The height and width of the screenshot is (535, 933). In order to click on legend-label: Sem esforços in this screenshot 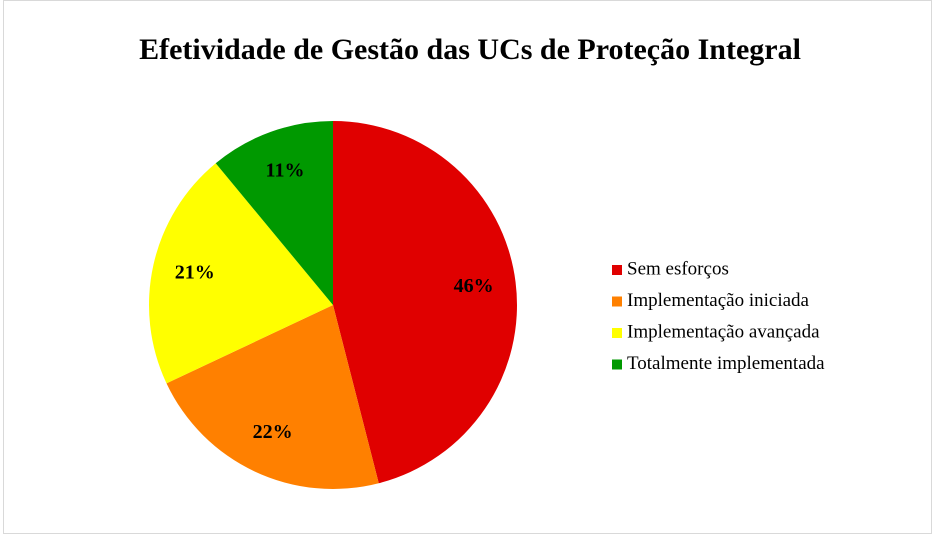, I will do `click(678, 268)`.